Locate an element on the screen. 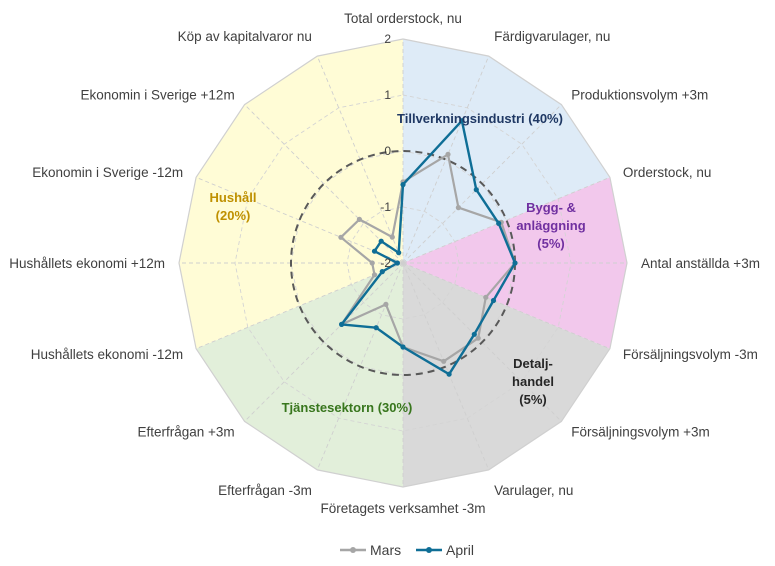 This screenshot has height=566, width=775. axis-label-6: Försäljningsvolym +3m is located at coordinates (640, 431).